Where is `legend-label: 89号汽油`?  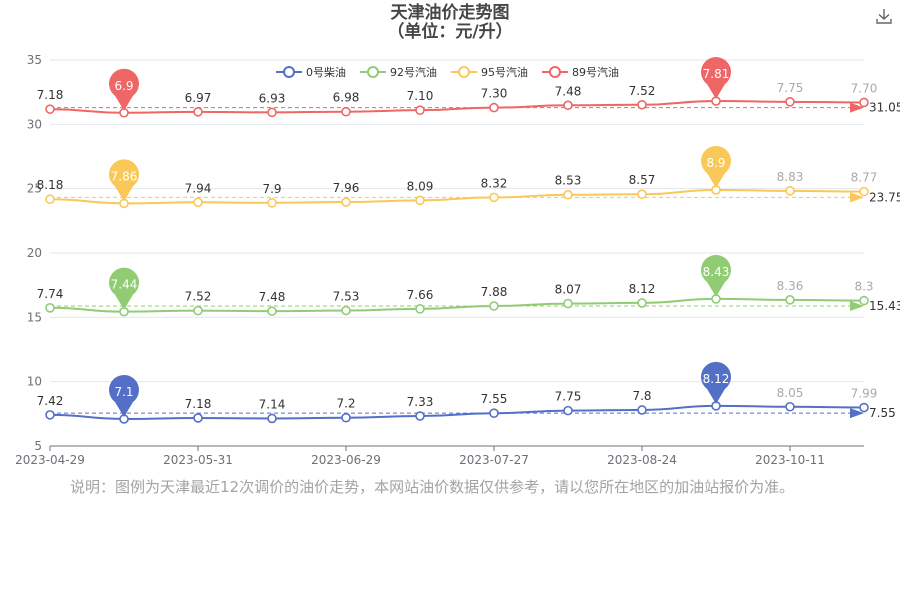
legend-label: 89号汽油 is located at coordinates (595, 72).